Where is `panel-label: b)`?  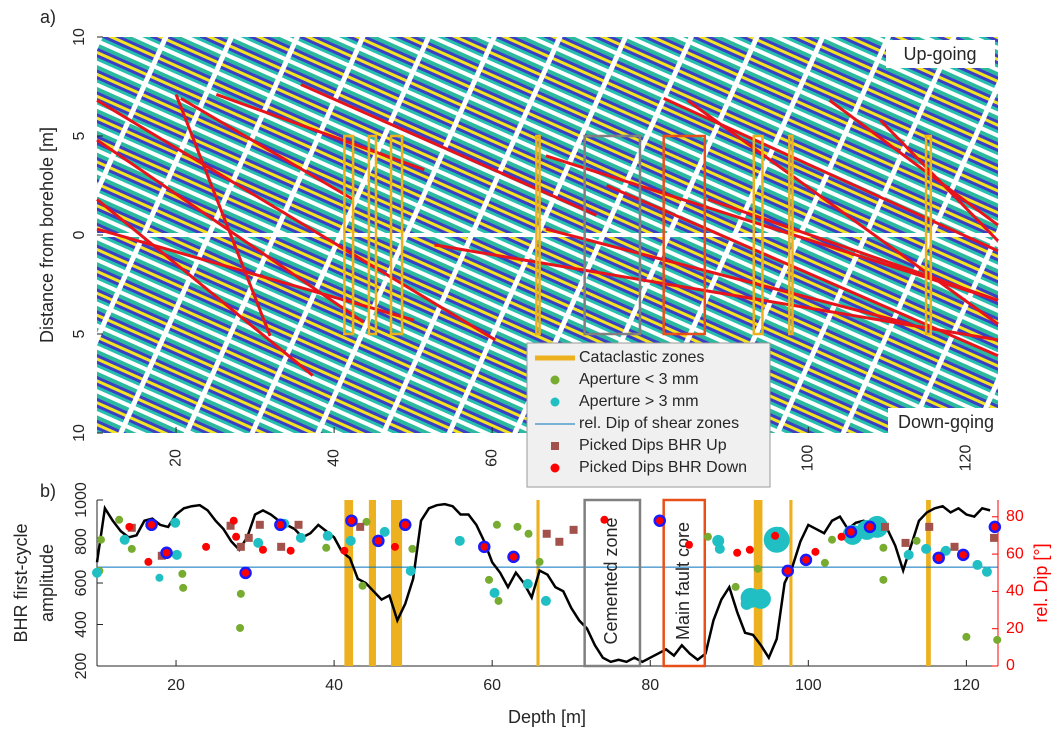
panel-label: b) is located at coordinates (48, 491).